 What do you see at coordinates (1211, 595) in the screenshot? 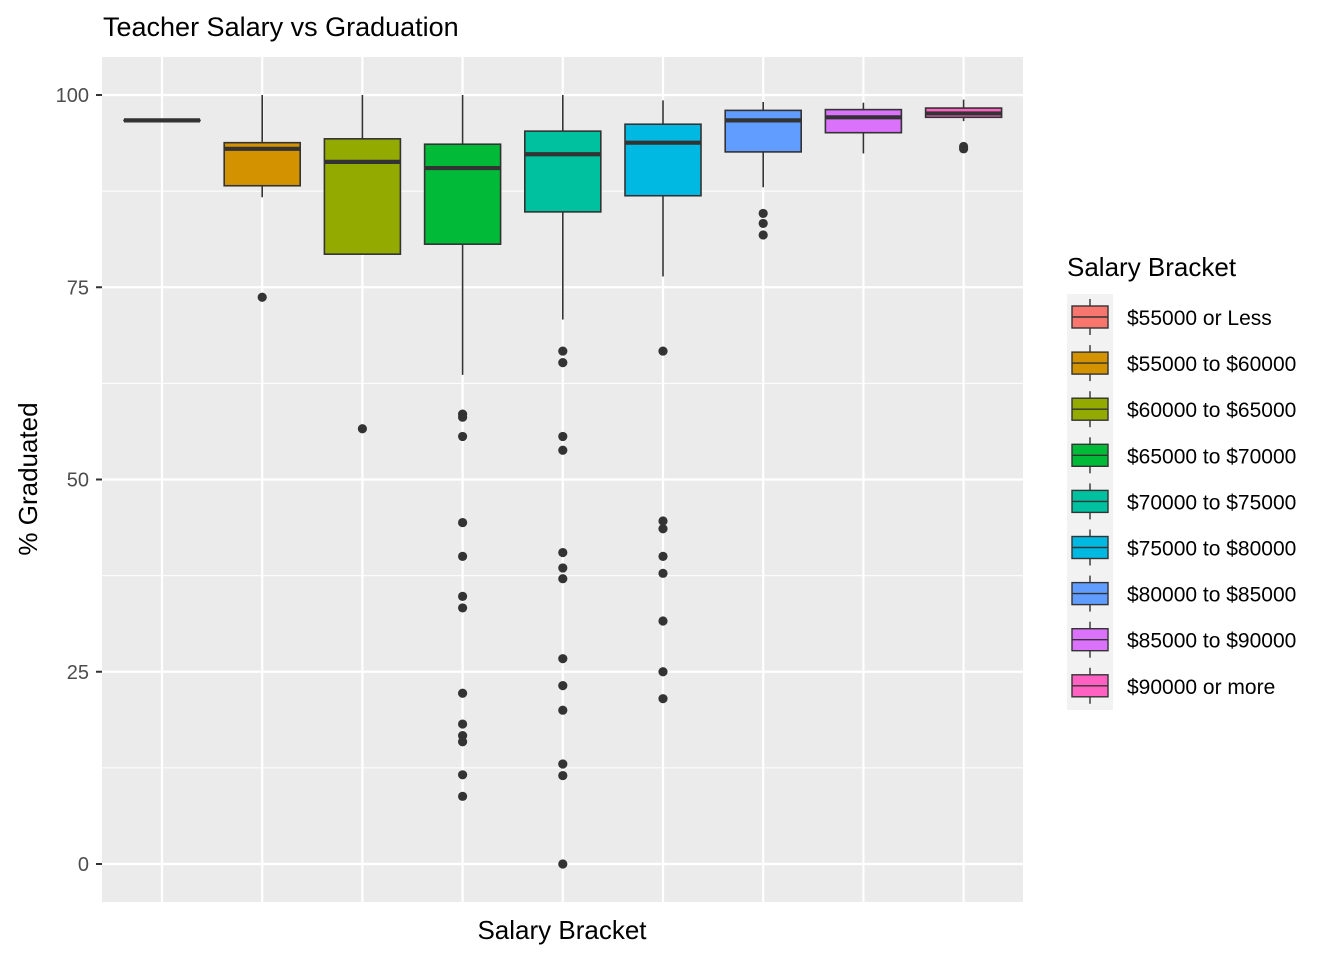
I see `legend-label: $80000 to $85000` at bounding box center [1211, 595].